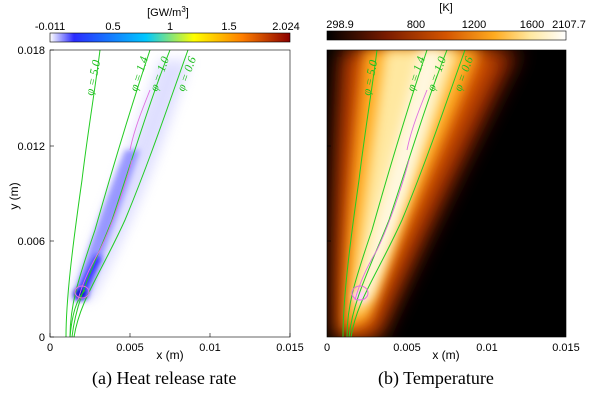 This screenshot has width=598, height=396. Describe the element at coordinates (228, 27) in the screenshot. I see `hrr-colorbar-tick: 1.5` at that location.